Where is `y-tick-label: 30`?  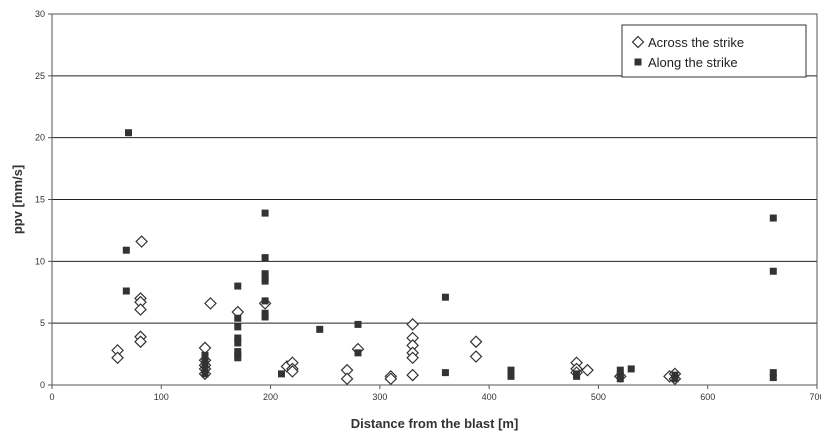
y-tick-label: 30 is located at coordinates (40, 14).